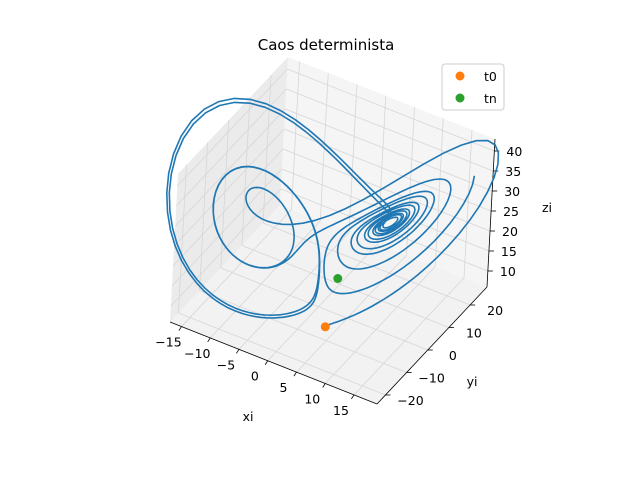 This screenshot has width=638, height=484. I want to click on z-tick-label: 20, so click(510, 231).